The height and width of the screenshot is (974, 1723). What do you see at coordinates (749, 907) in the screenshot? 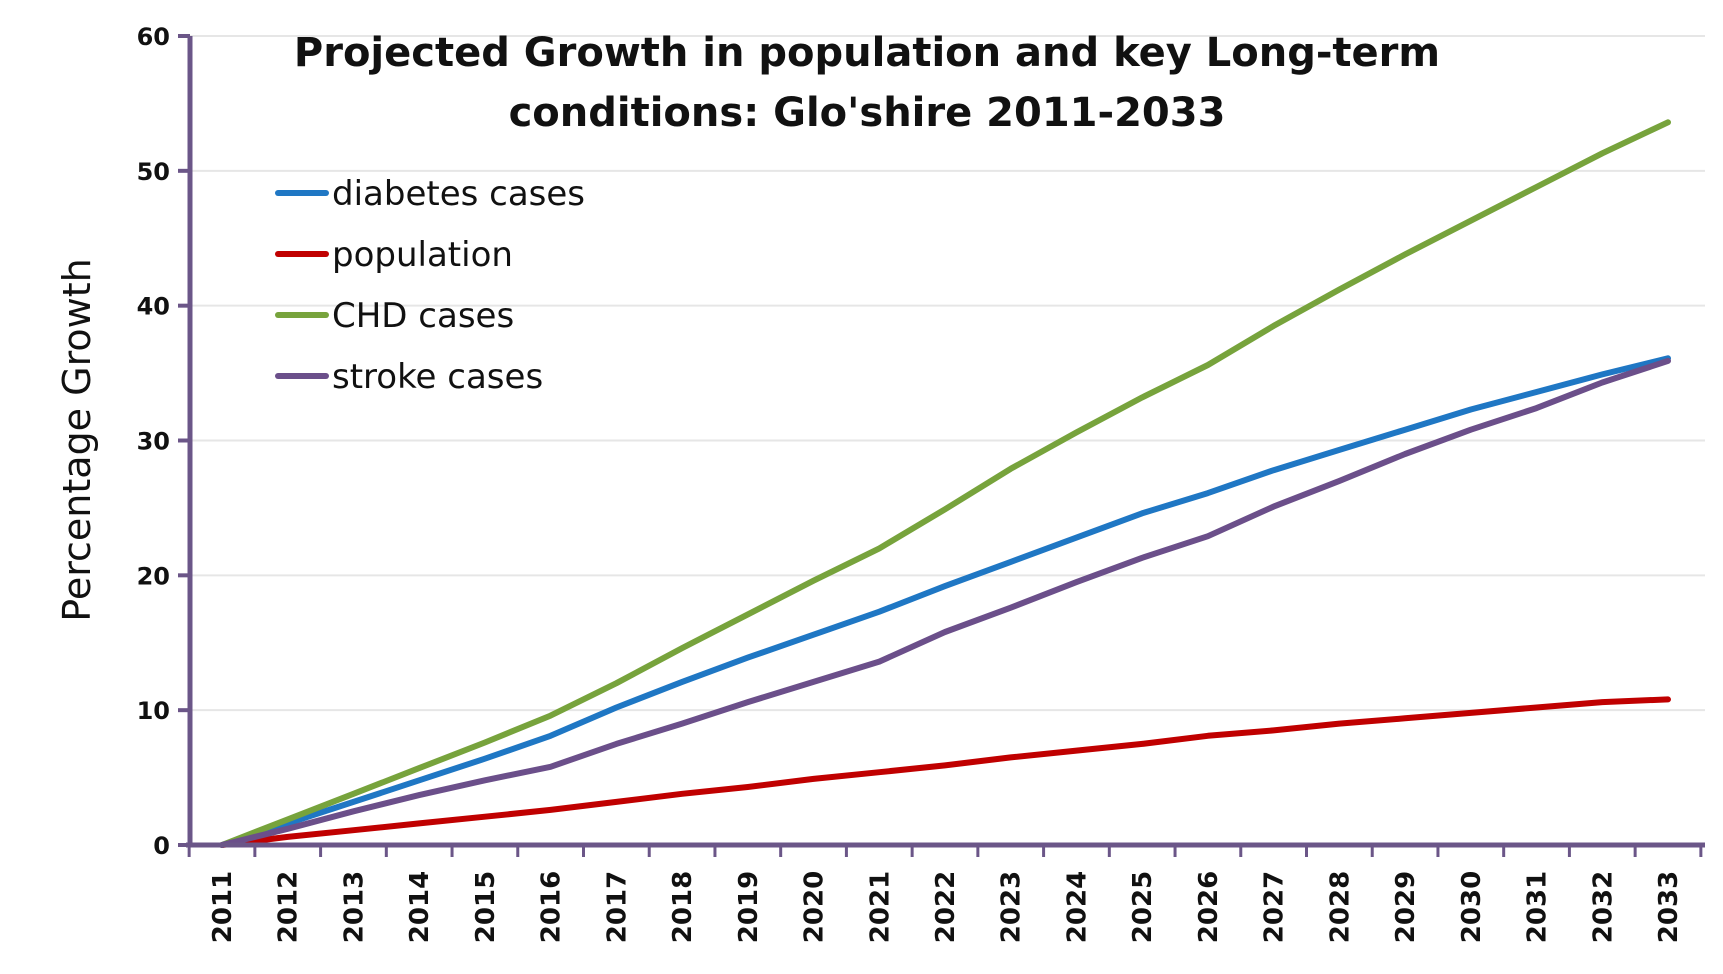
I see `x-tick-label: 2019` at bounding box center [749, 907].